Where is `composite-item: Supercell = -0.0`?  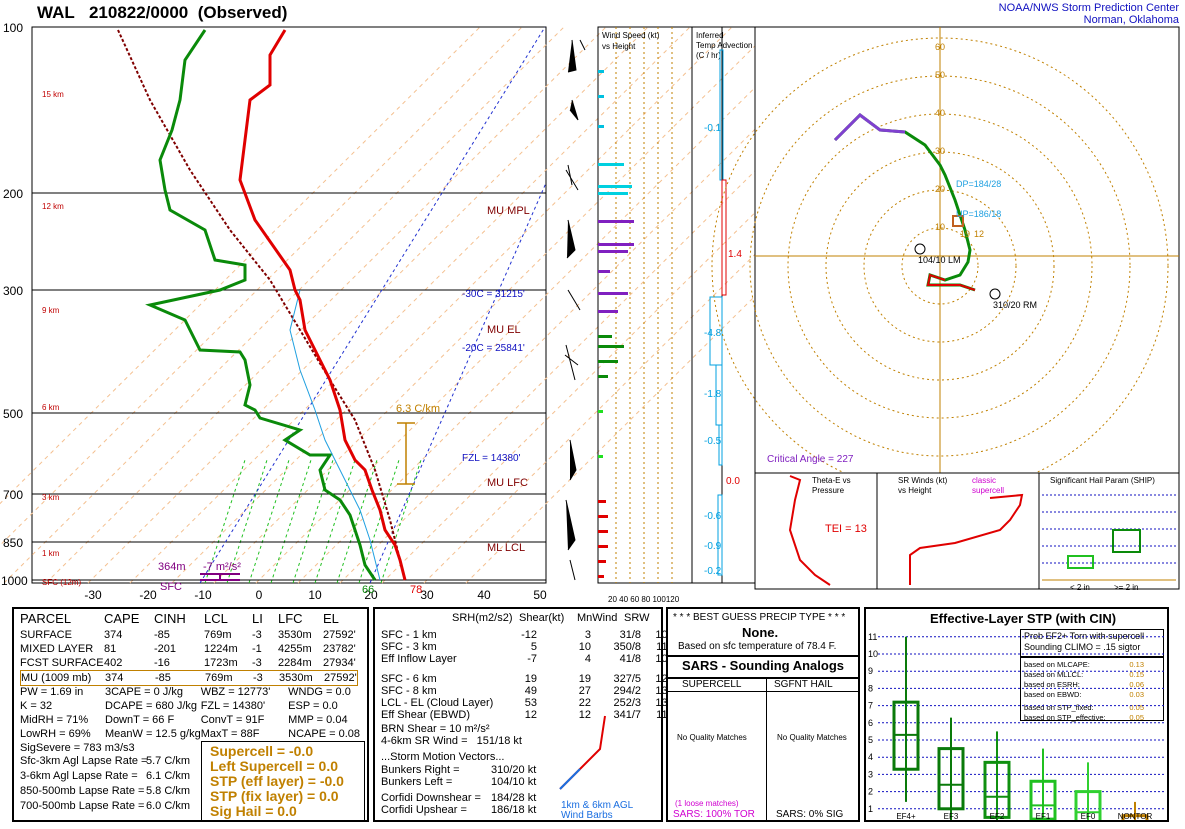 composite-item: Supercell = -0.0 is located at coordinates (262, 751).